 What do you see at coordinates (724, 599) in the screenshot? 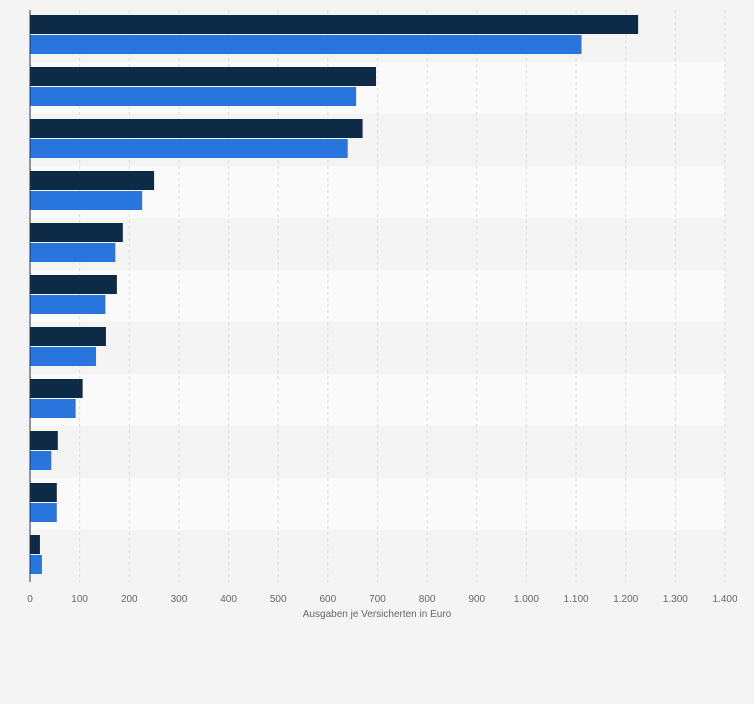
I see `x-tick-label: 1.400` at bounding box center [724, 599].